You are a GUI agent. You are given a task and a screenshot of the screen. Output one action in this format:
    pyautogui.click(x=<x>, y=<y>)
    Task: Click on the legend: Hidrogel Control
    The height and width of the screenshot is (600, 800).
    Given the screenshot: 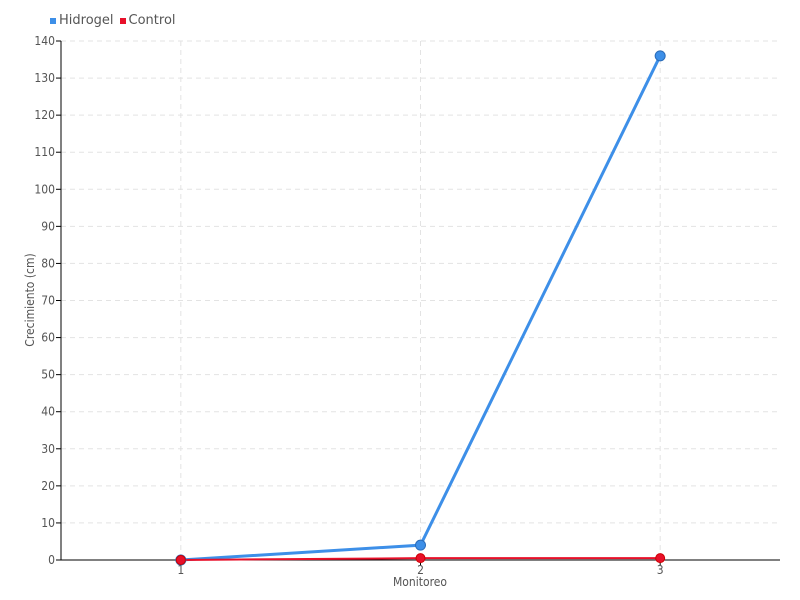 What is the action you would take?
    pyautogui.click(x=113, y=20)
    